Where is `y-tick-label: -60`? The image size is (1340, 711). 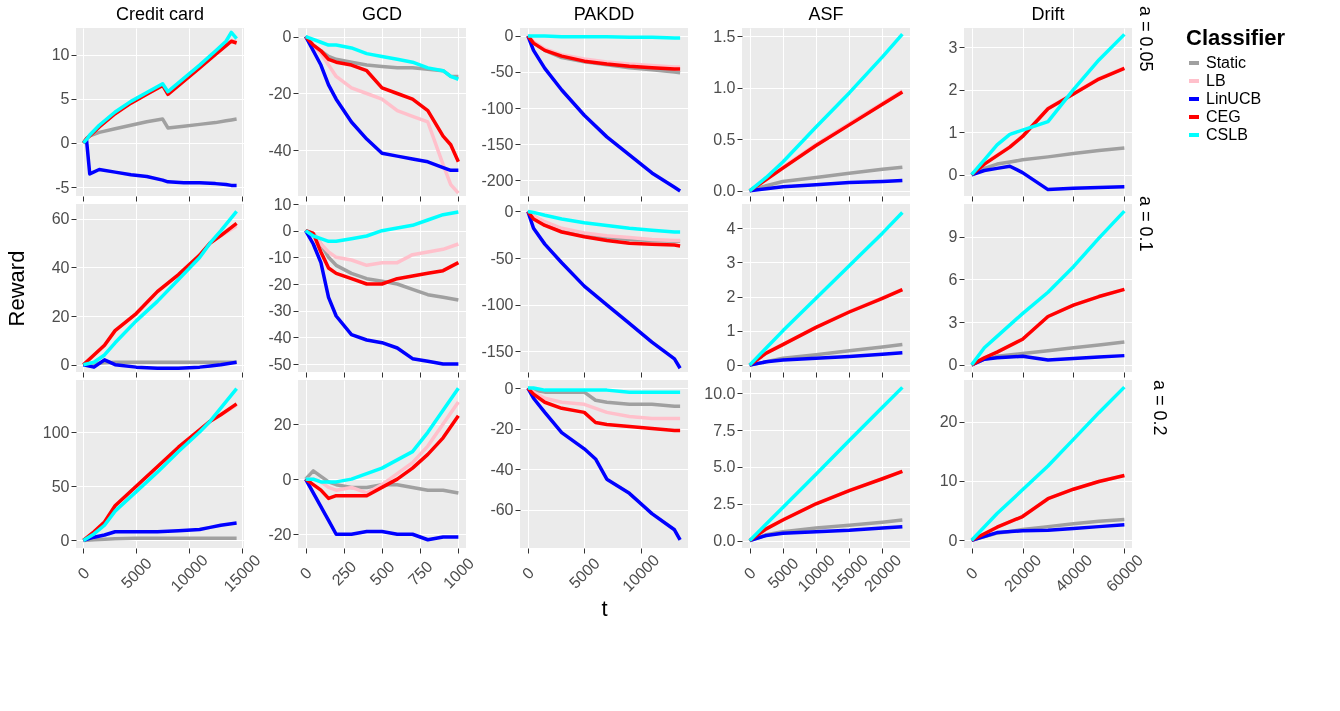
y-tick-label: -60 is located at coordinates (502, 510).